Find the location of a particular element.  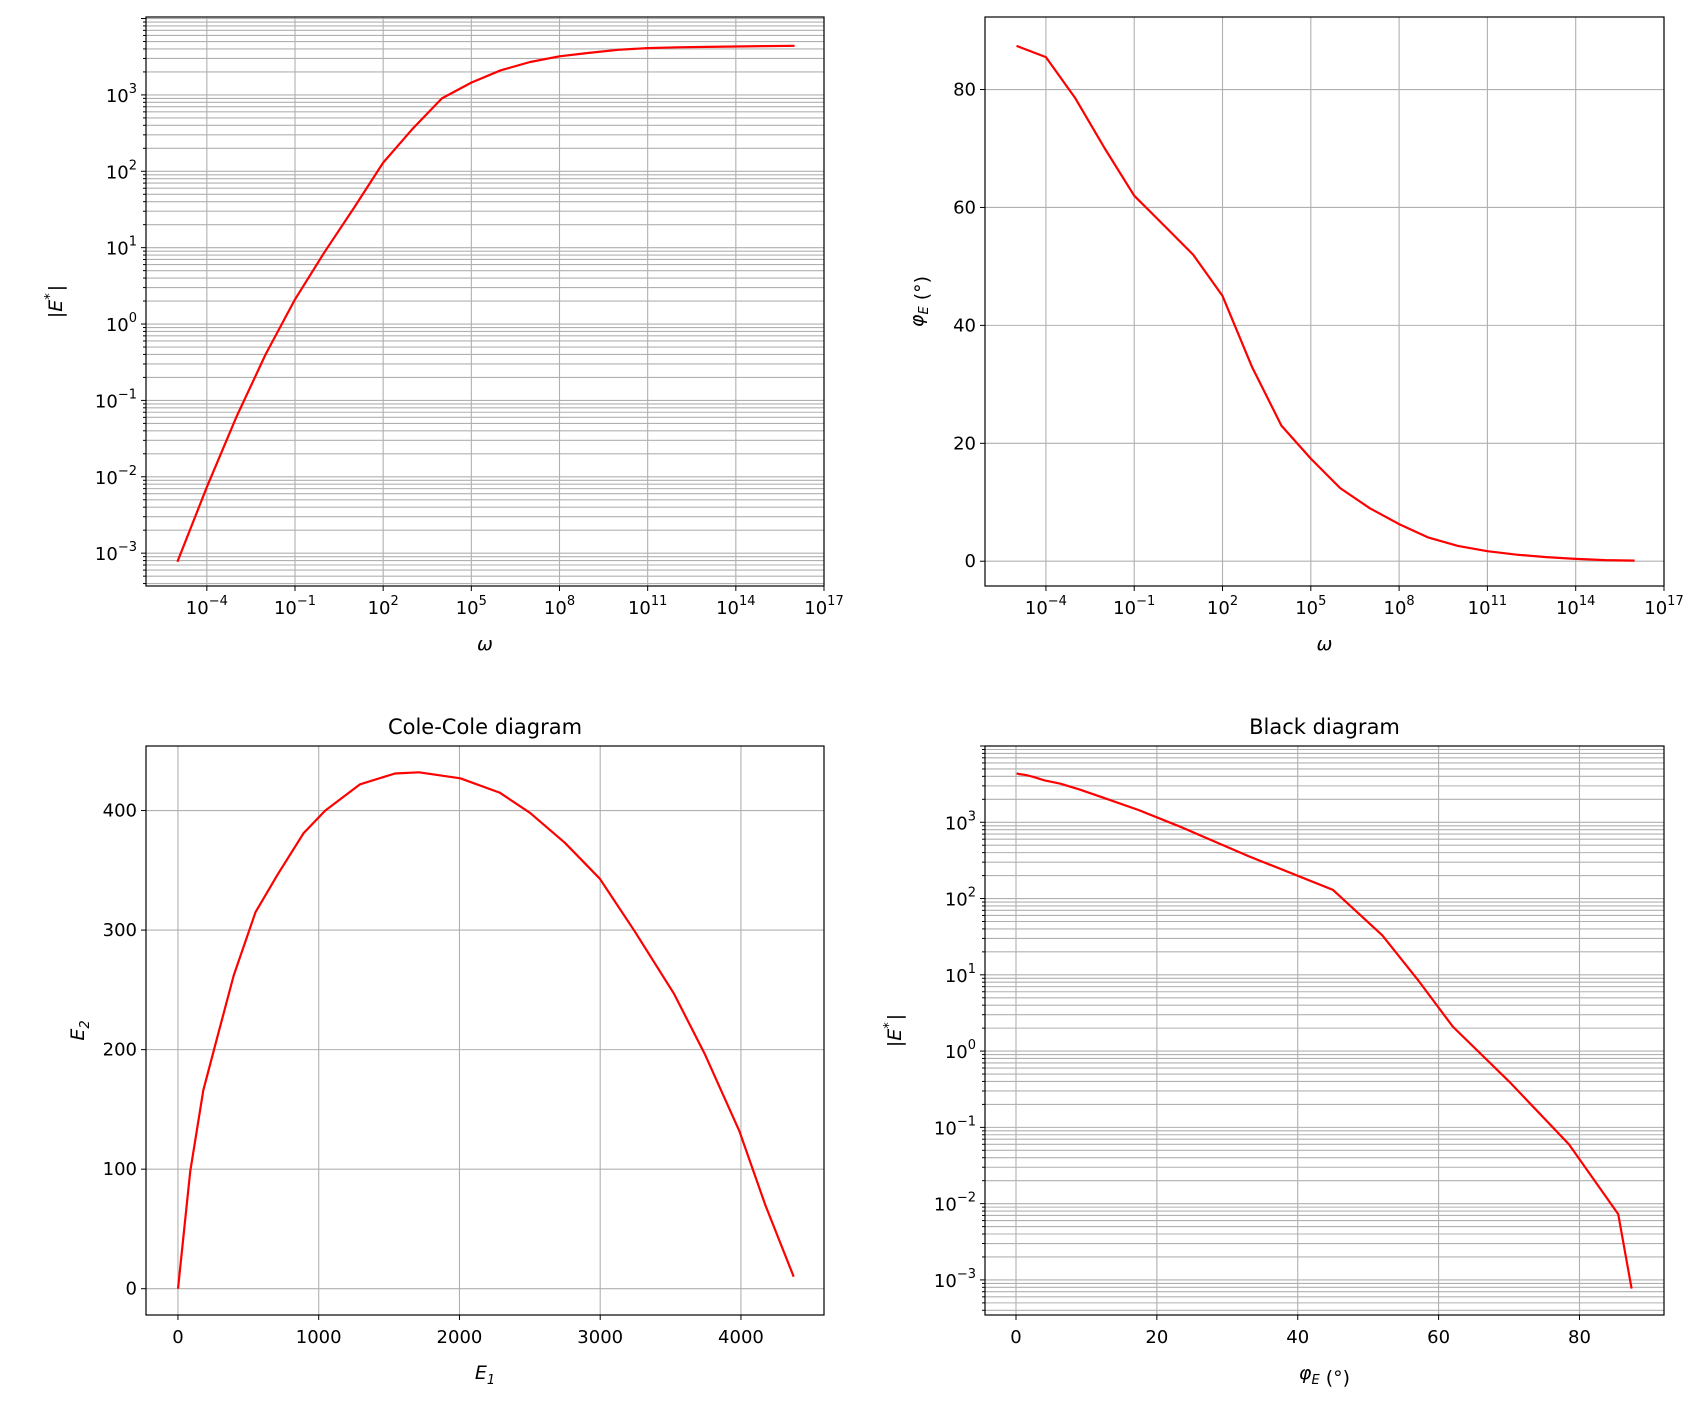

y-tick-label: 10¹ is located at coordinates (121, 247).